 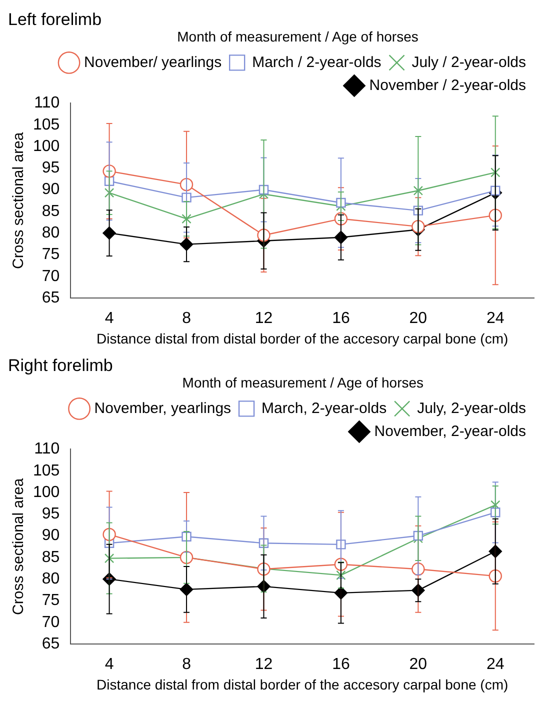 What do you see at coordinates (317, 62) in the screenshot?
I see `legend-label: March / 2-year-olds` at bounding box center [317, 62].